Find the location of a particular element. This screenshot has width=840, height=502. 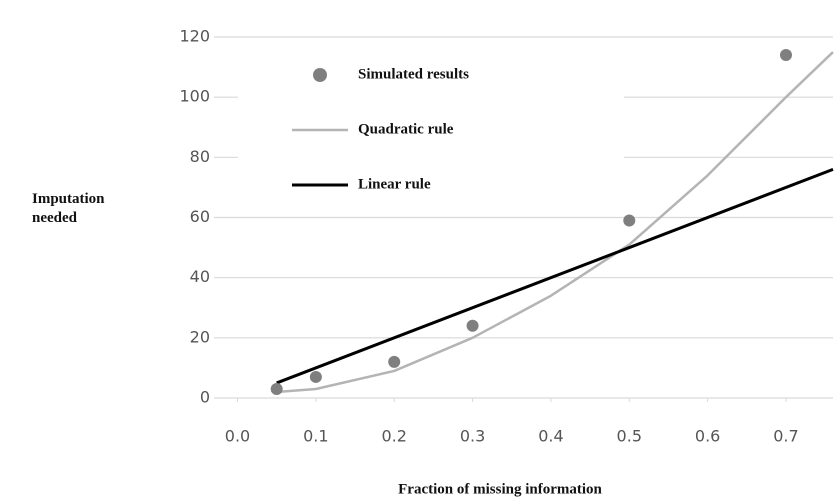

y-tick-label: 40 is located at coordinates (200, 276).